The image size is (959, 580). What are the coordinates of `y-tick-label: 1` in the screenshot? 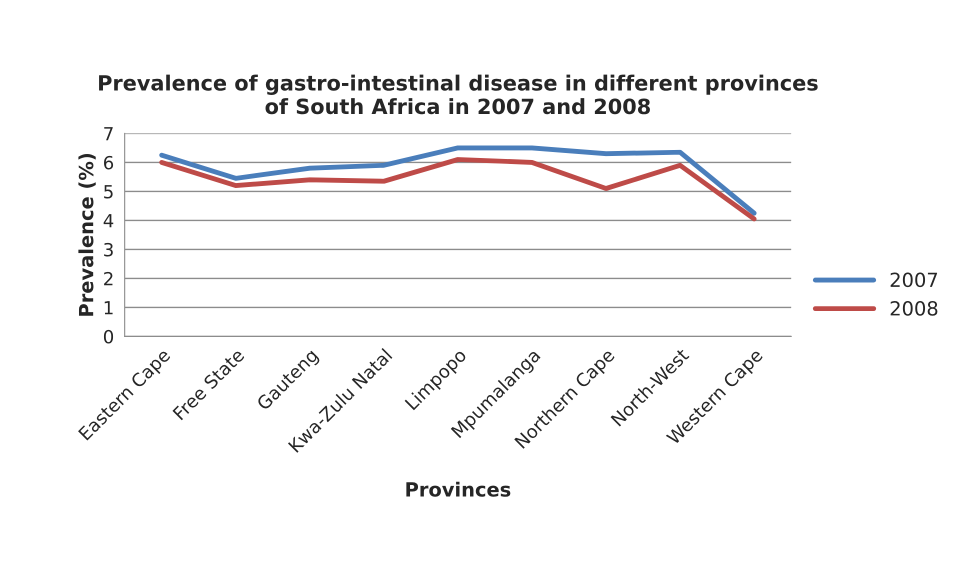 It's located at (108, 307).